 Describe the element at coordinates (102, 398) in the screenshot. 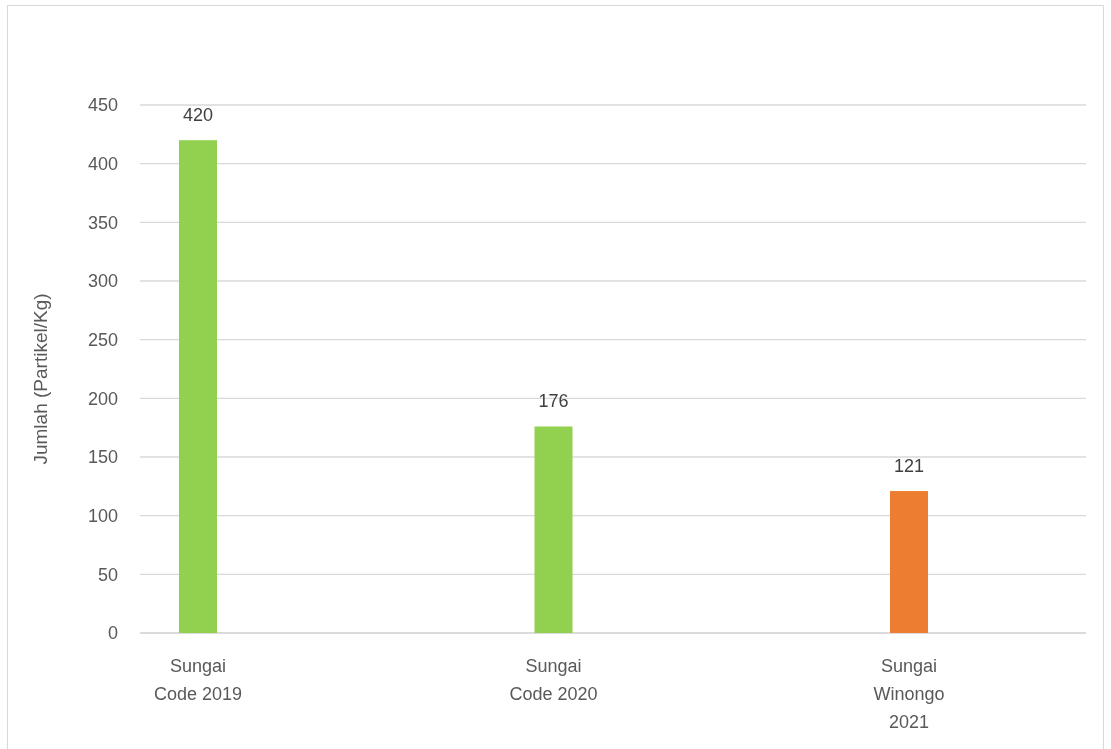

I see `y-tick-label: 200` at that location.